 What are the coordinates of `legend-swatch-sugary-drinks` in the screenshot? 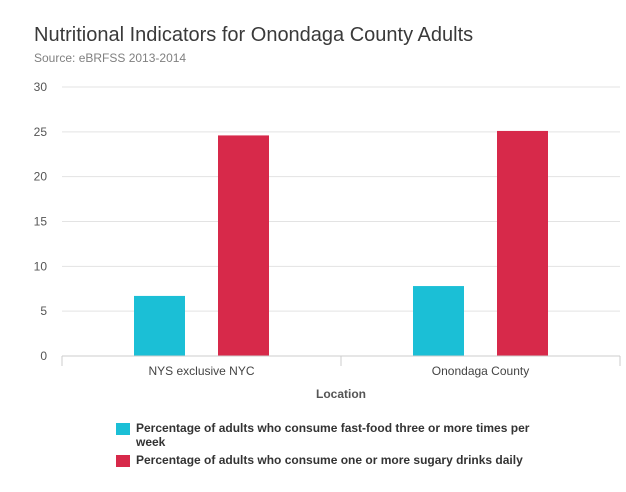 It's located at (123, 461).